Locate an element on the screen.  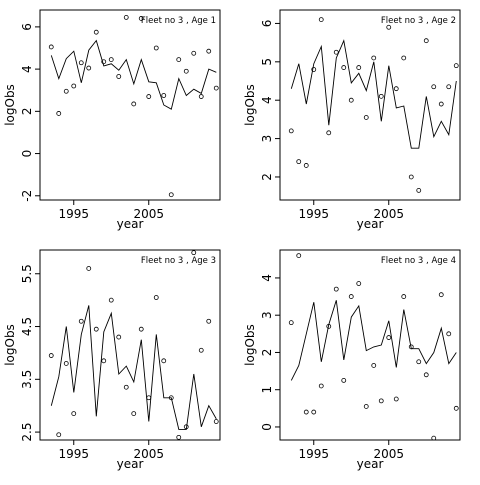
y-tick-label: 2.5 is located at coordinates (27, 432).